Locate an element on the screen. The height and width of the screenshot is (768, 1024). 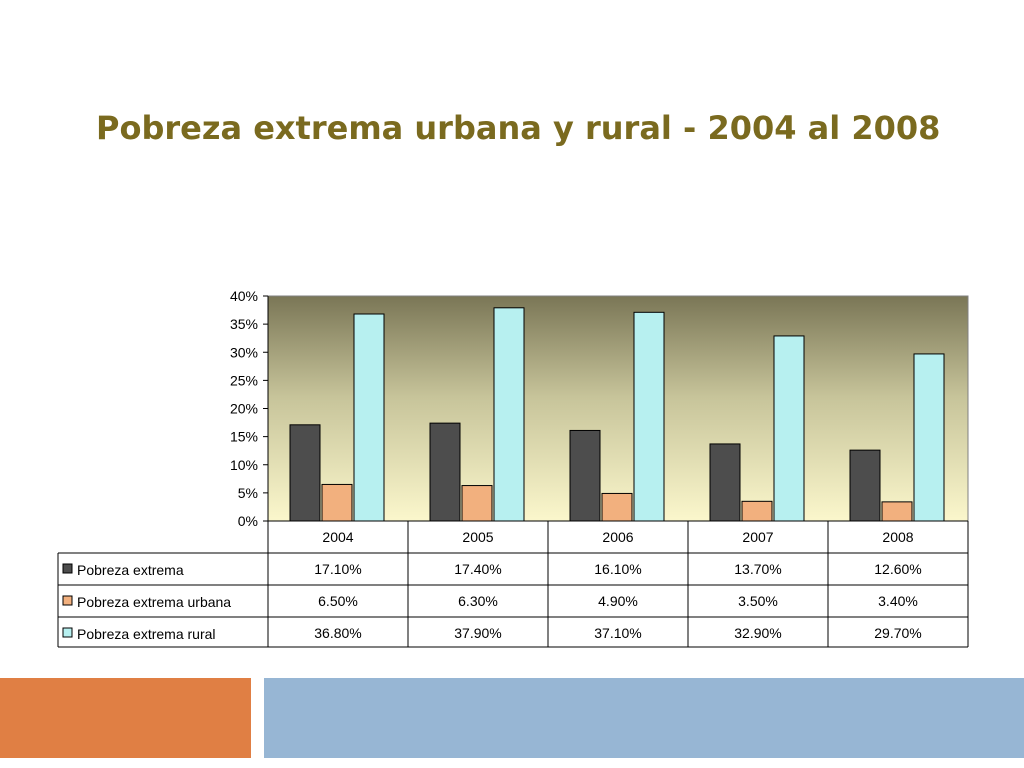
footer-bar-left is located at coordinates (125, 718).